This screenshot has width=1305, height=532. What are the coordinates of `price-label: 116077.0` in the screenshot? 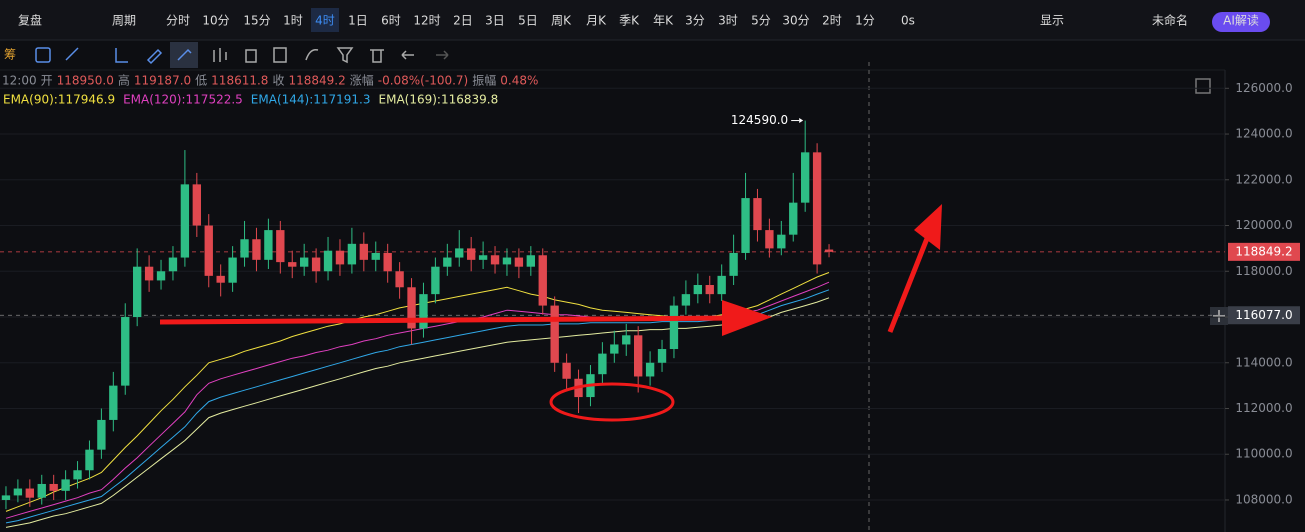 It's located at (1263, 315).